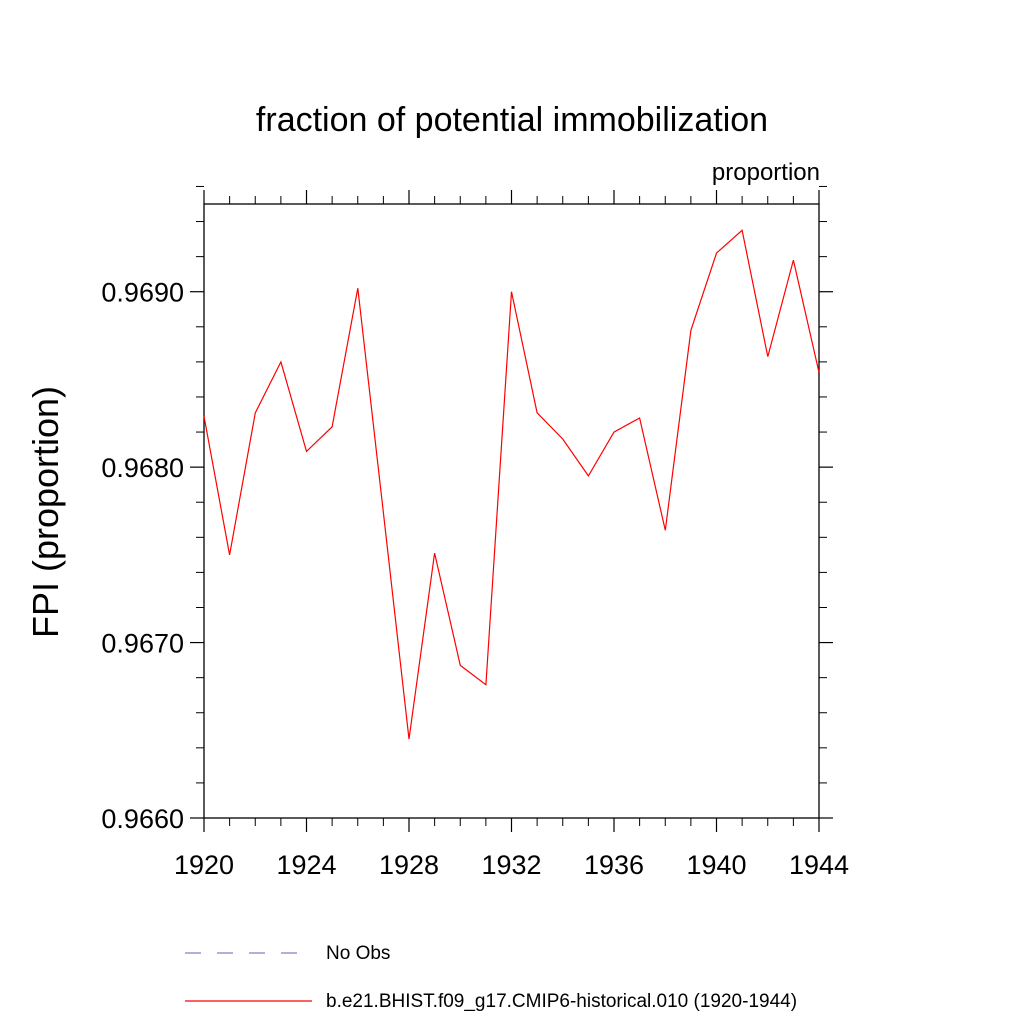 The image size is (1024, 1024). Describe the element at coordinates (409, 865) in the screenshot. I see `x-tick-label: 1928` at that location.